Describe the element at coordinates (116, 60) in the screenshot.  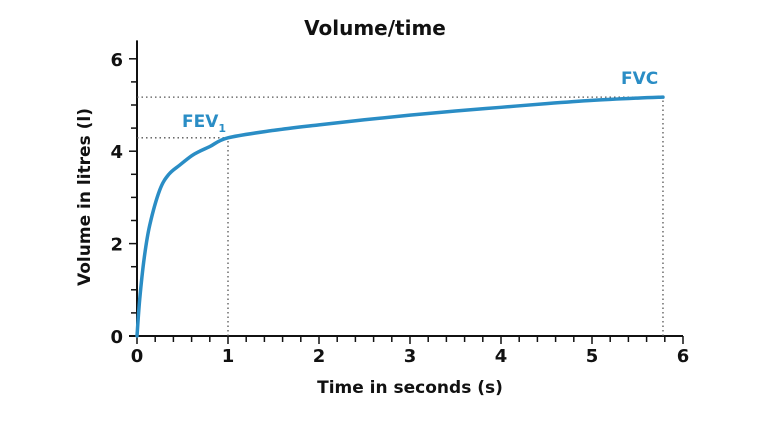
I see `y-tick-label: 6` at that location.